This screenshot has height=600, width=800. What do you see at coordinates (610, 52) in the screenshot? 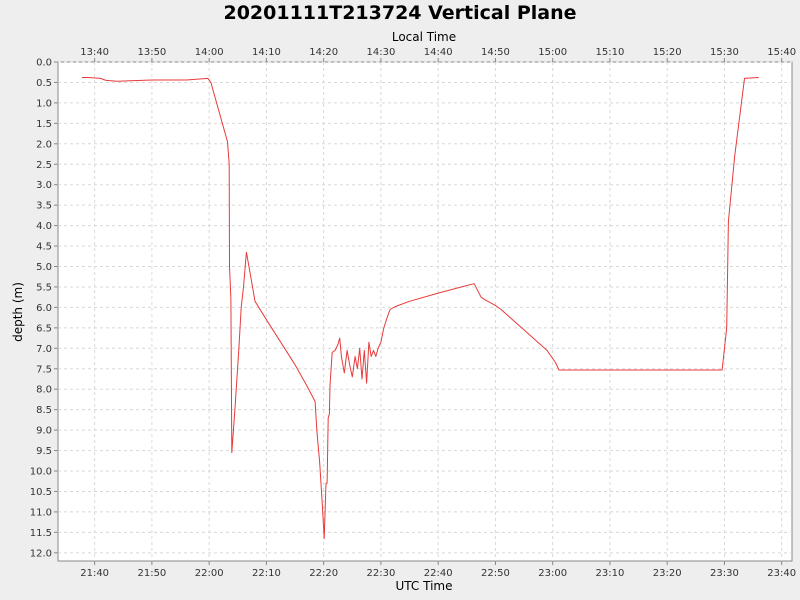
I see `top-tick-label: 15:10` at bounding box center [610, 52].